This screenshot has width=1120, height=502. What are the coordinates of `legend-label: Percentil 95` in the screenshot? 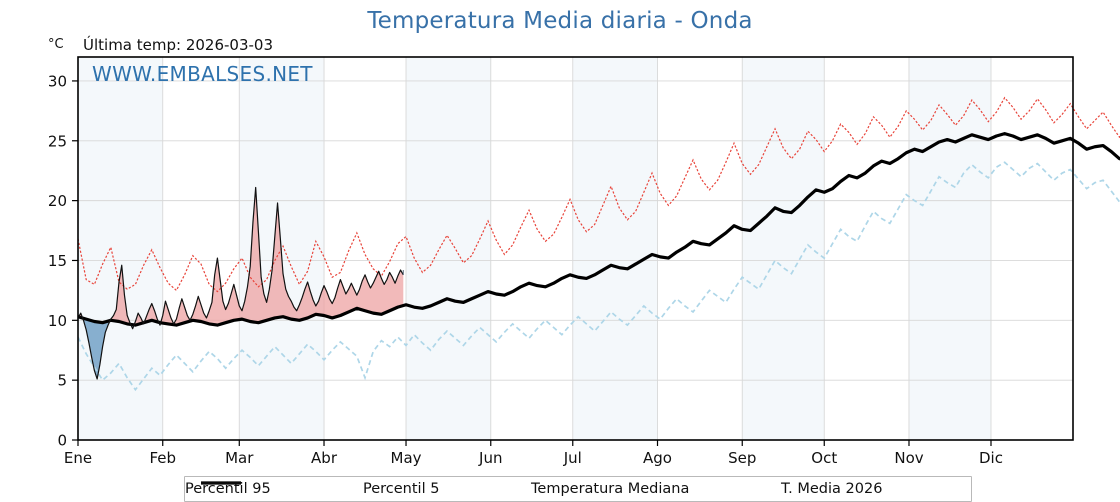 It's located at (228, 489).